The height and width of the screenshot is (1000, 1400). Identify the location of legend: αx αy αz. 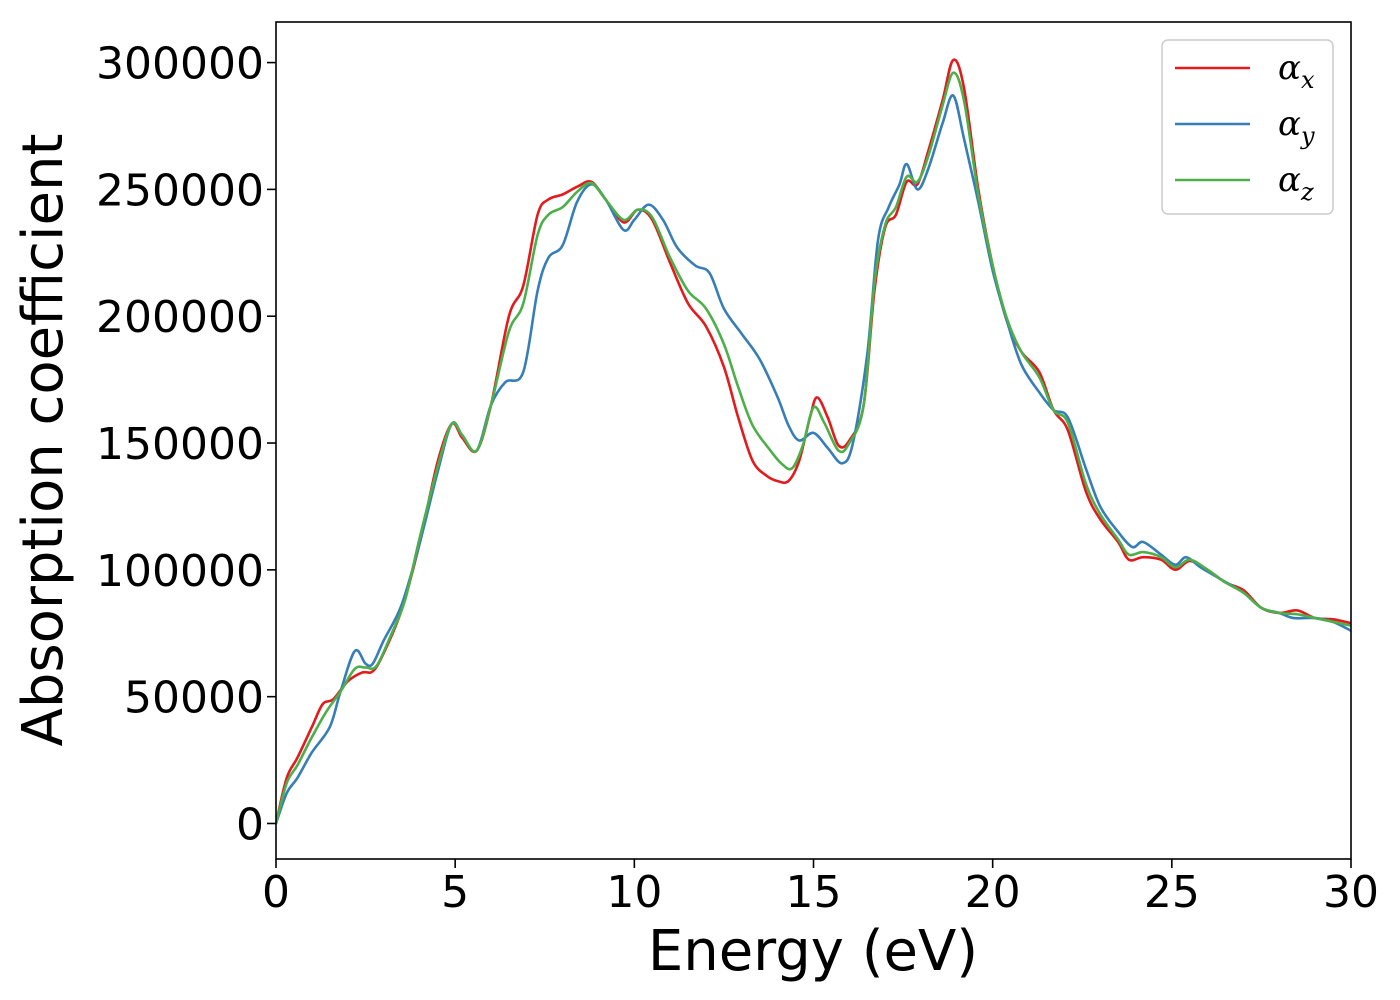
(1247, 127).